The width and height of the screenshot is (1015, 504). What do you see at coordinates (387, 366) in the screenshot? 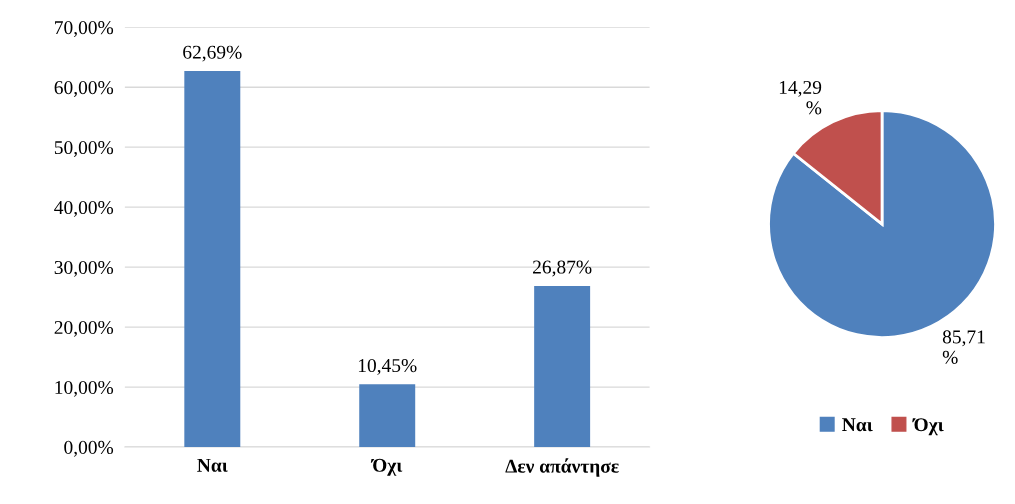
I see `data-label: 10,45%` at bounding box center [387, 366].